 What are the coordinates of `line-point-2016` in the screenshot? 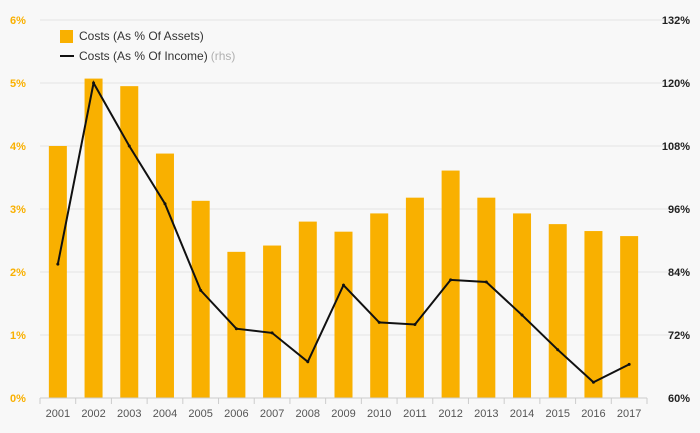 It's located at (593, 382).